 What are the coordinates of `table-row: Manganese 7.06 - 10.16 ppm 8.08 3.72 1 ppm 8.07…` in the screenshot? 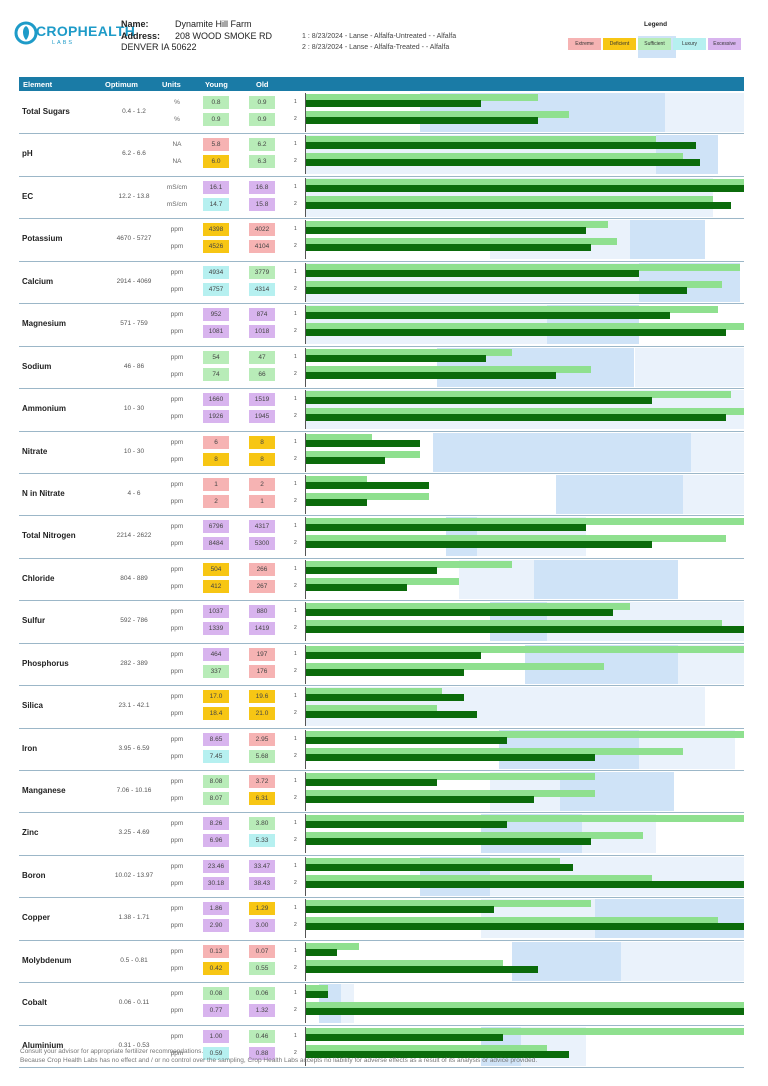 It's located at (381, 792).